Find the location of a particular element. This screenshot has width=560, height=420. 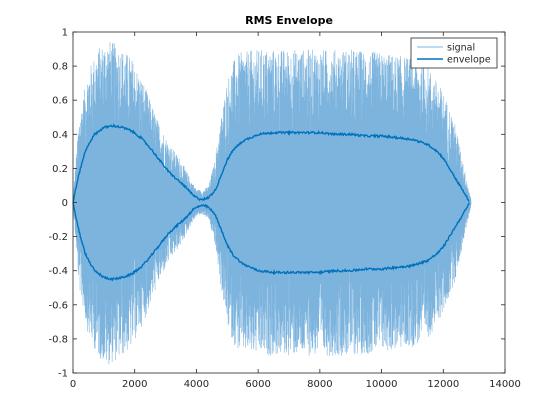

legend-label-signal: signal is located at coordinates (461, 48).